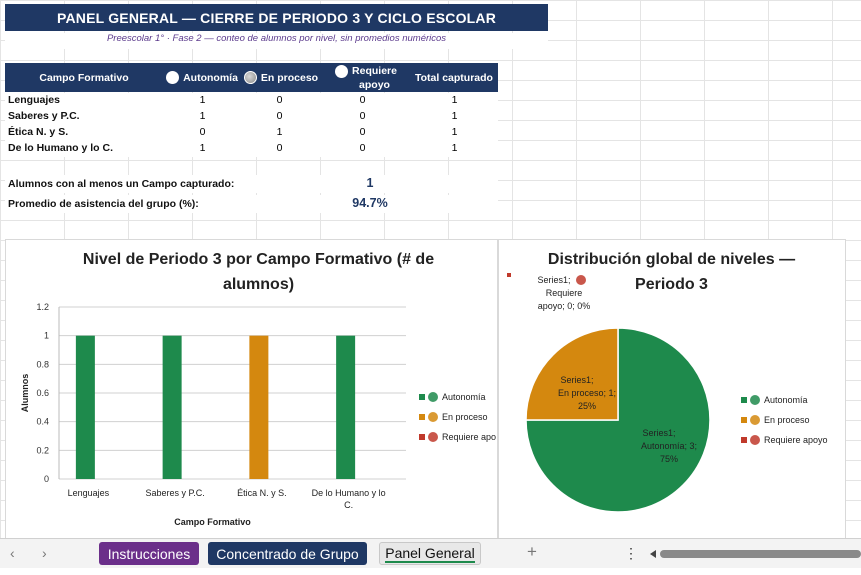 The height and width of the screenshot is (575, 861). I want to click on autonomia-bubble-icon, so click(173, 77).